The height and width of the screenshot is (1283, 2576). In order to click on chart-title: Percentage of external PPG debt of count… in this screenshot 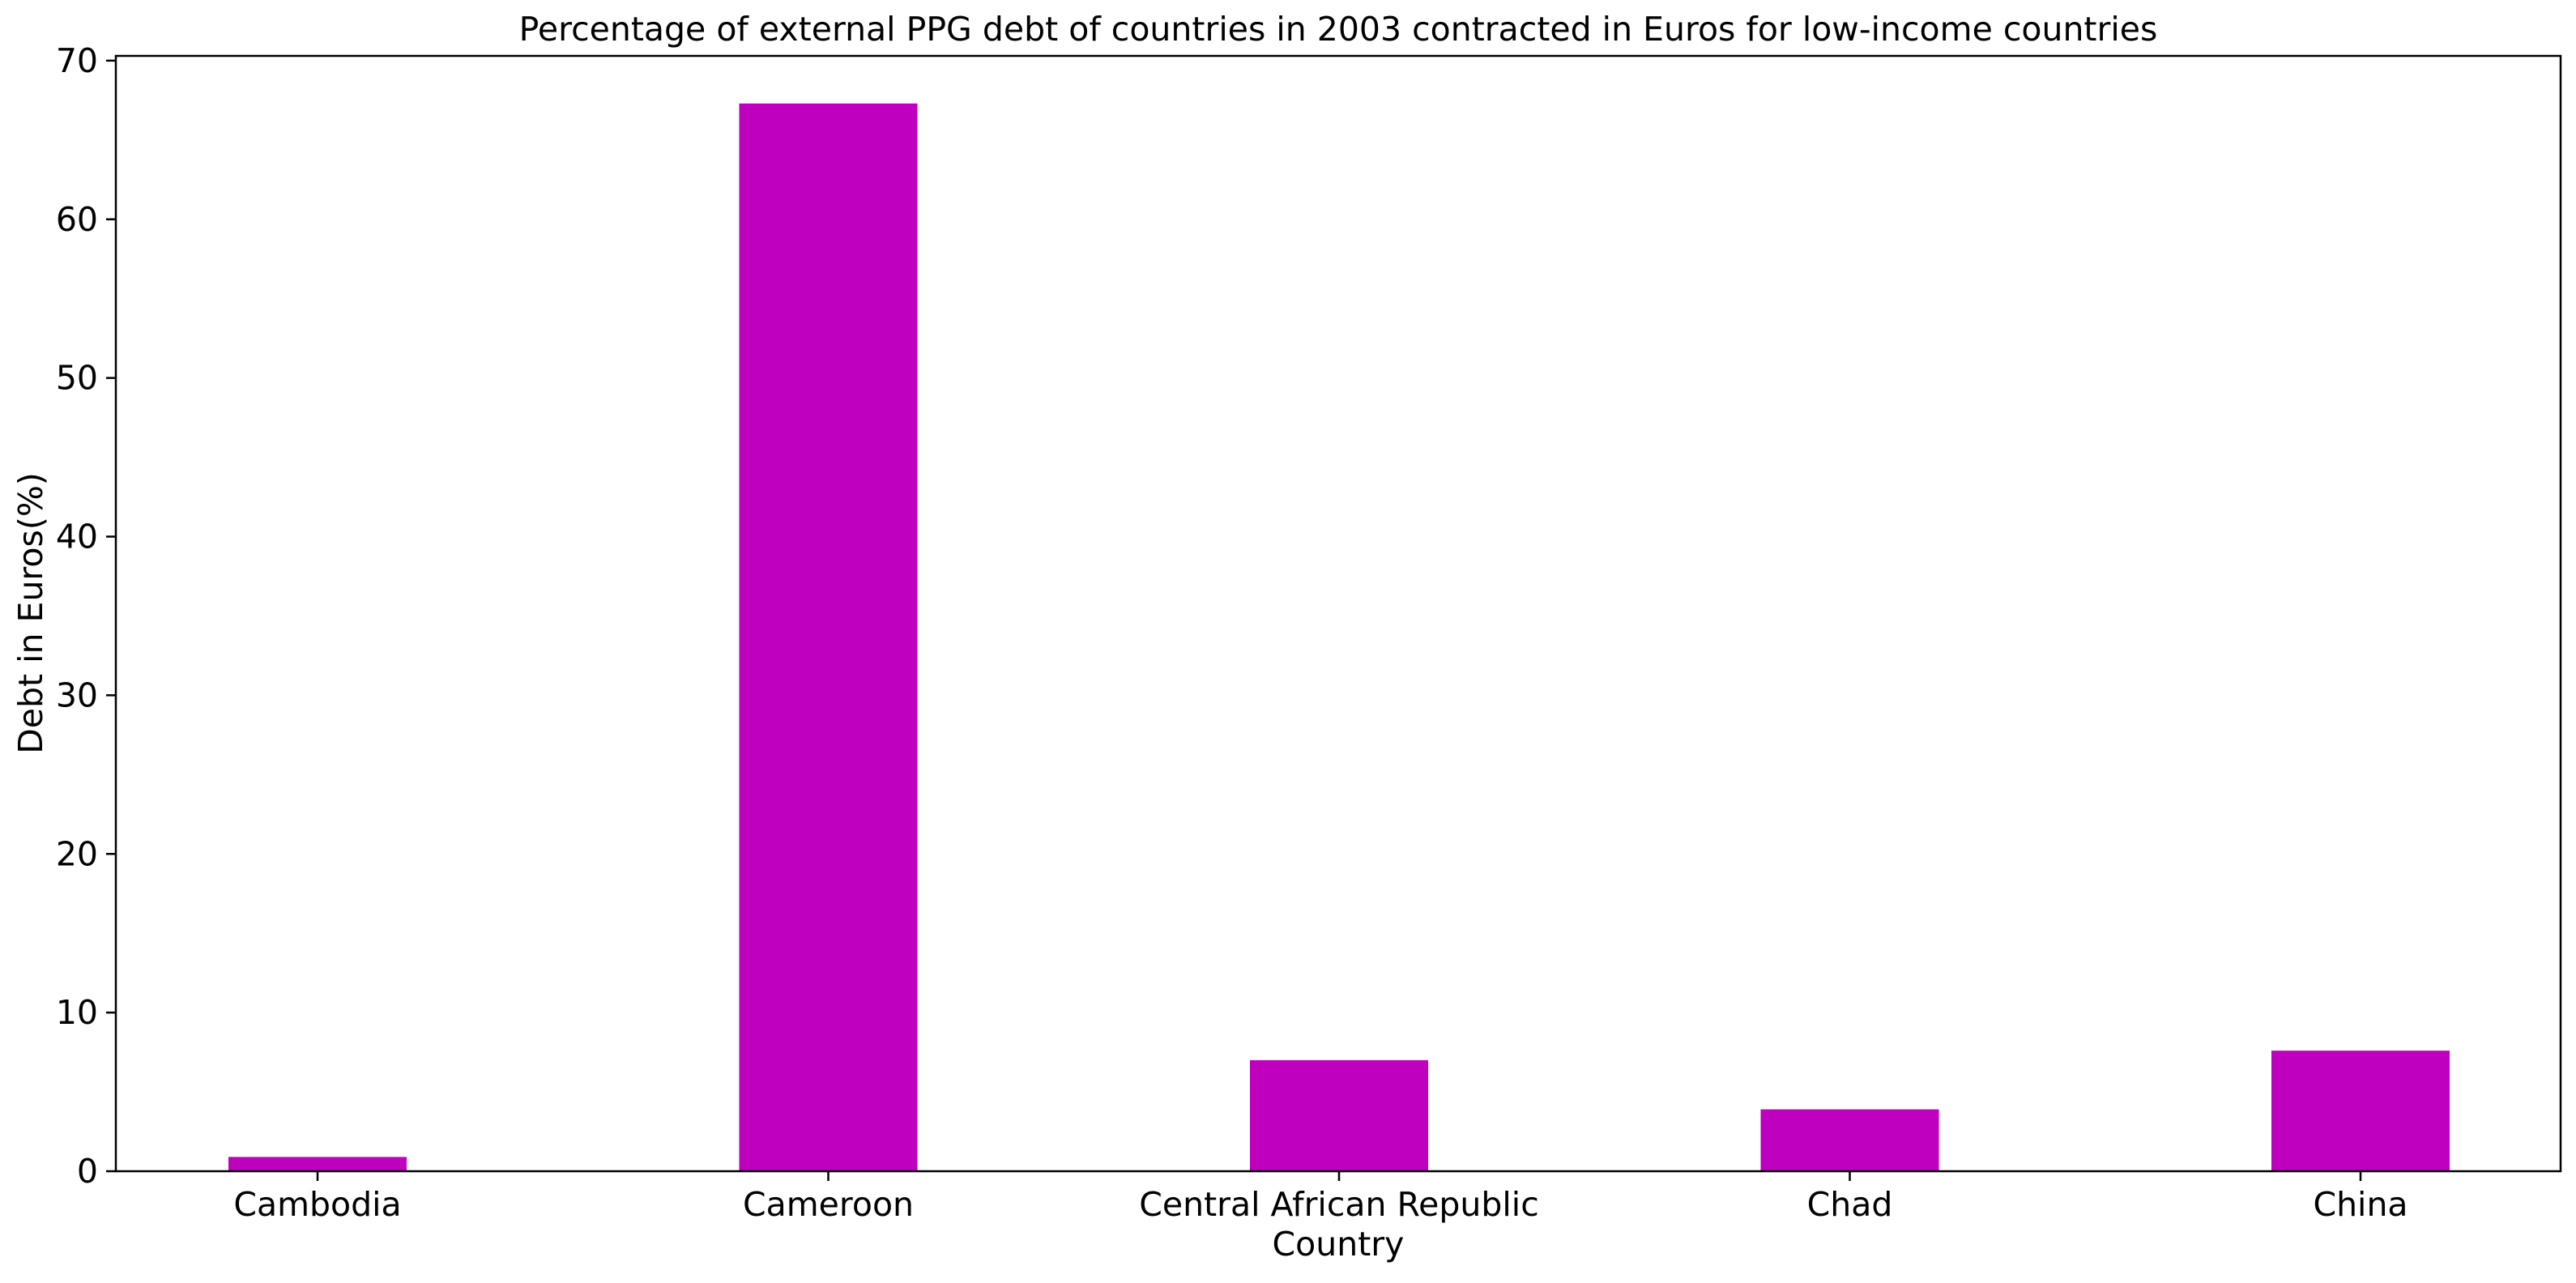, I will do `click(1339, 29)`.